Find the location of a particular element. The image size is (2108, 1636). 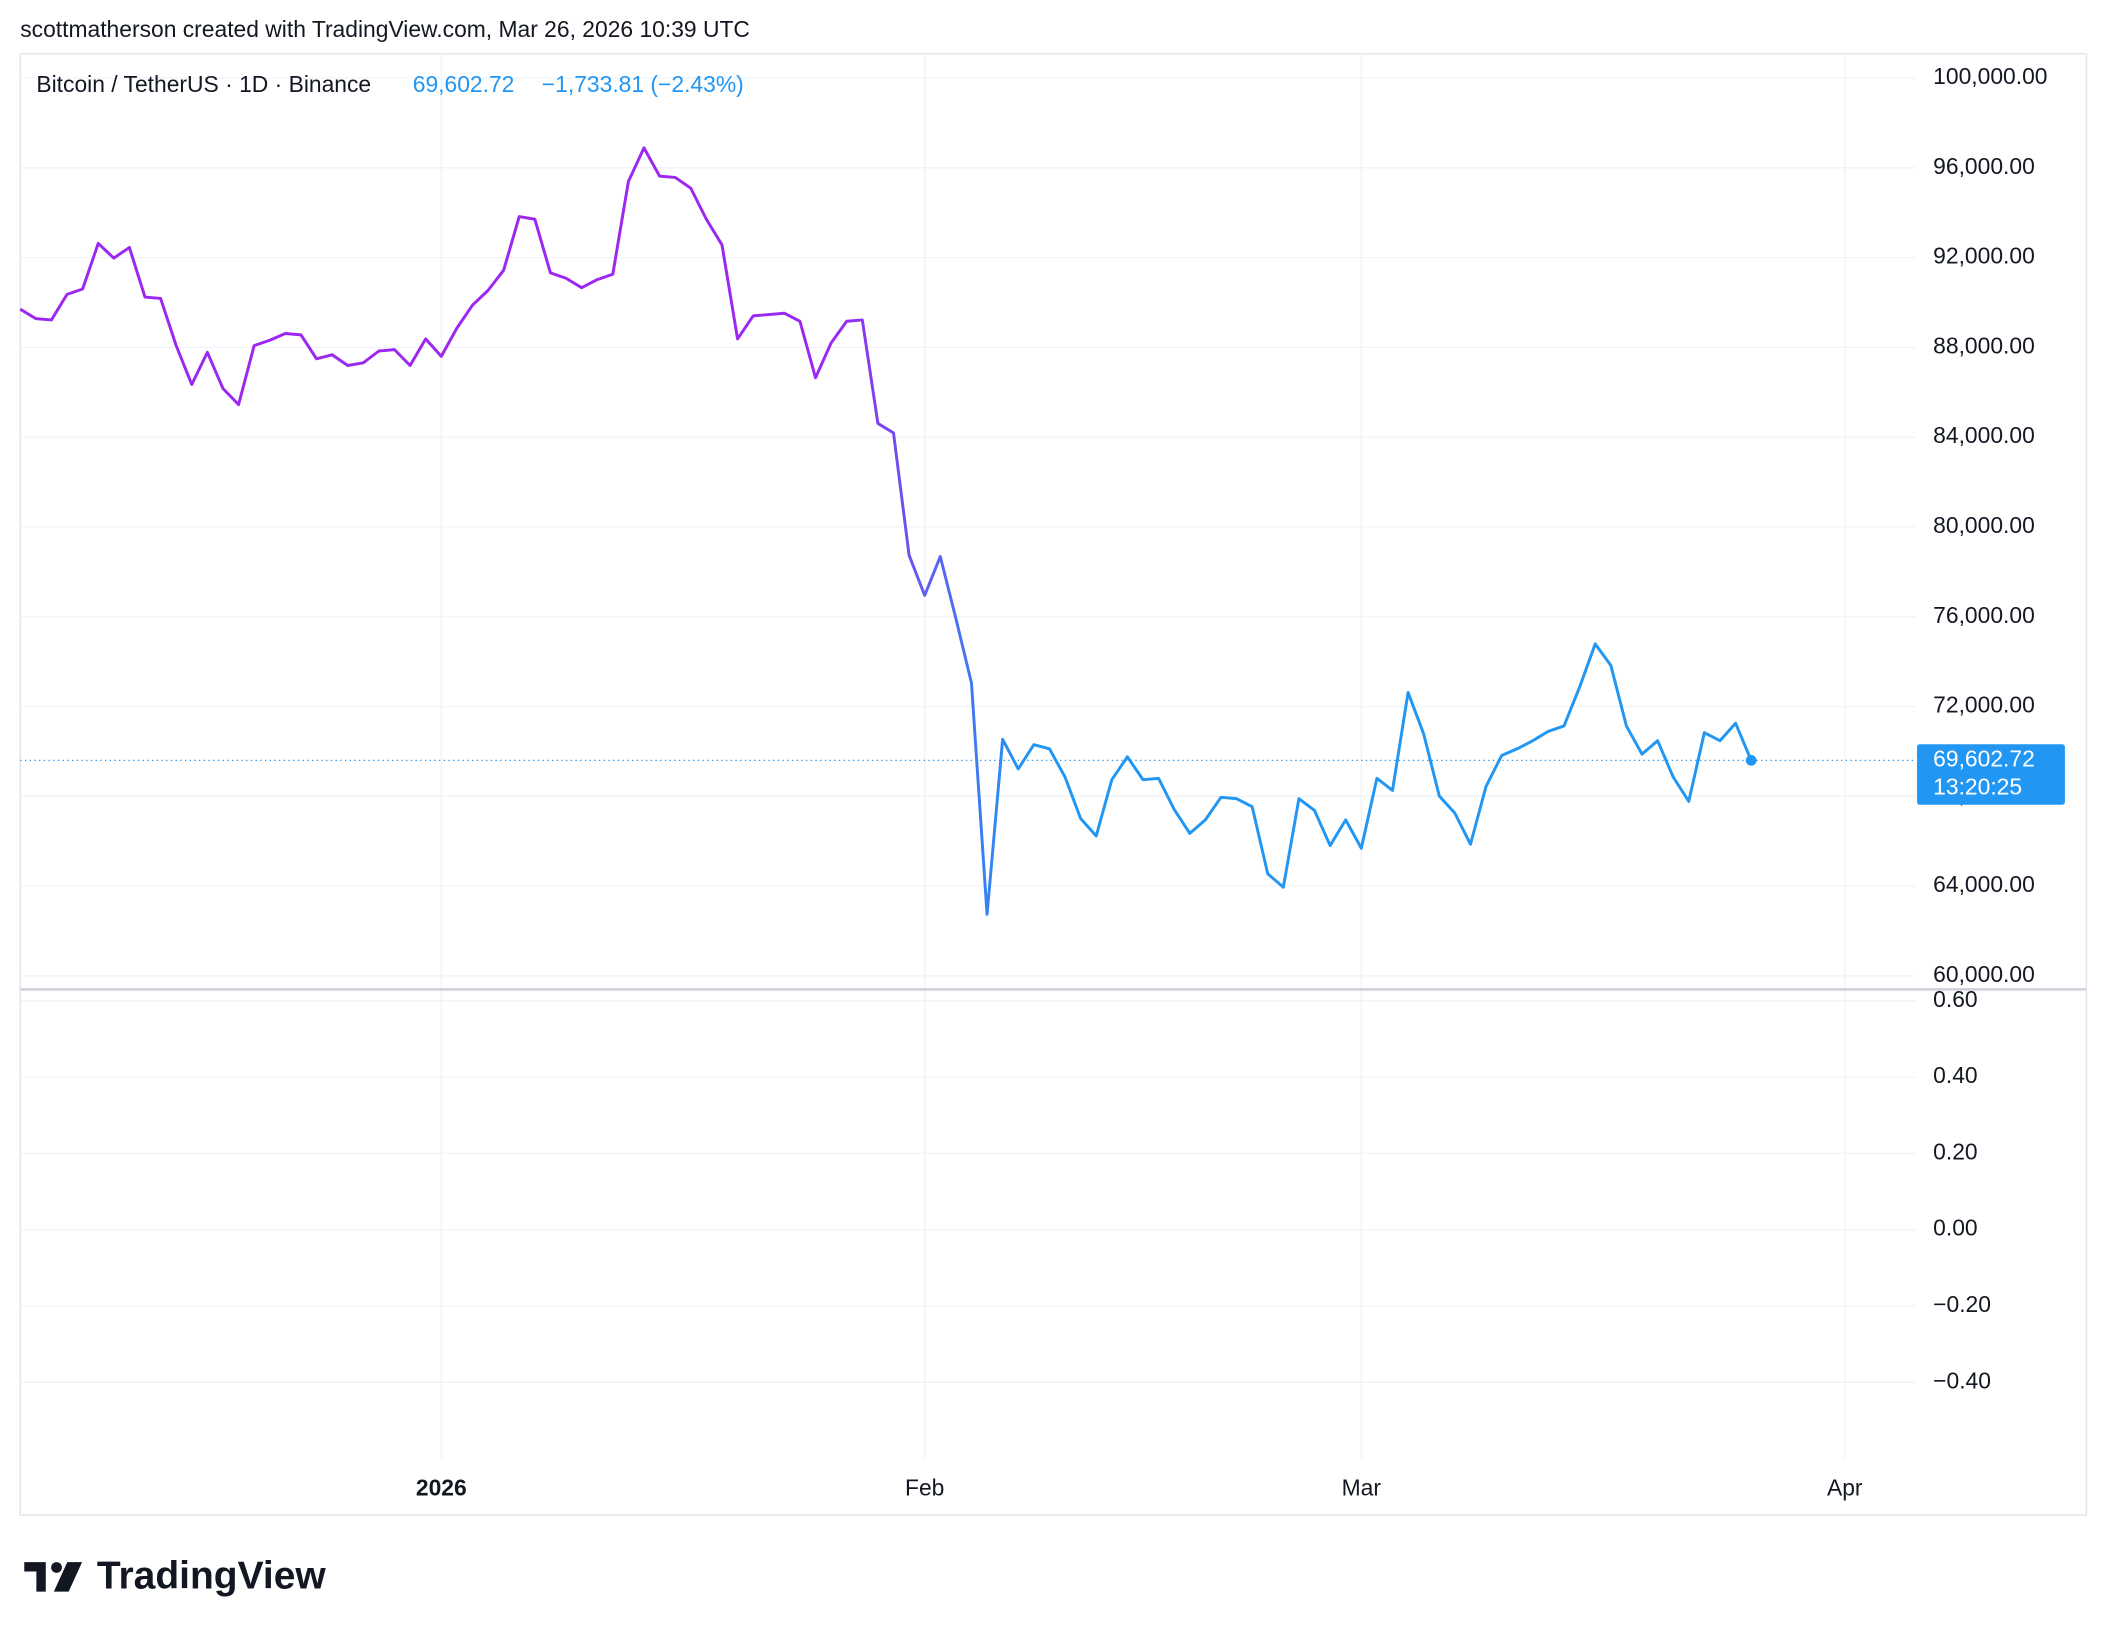

x-tick-label: 2026 is located at coordinates (441, 1488).